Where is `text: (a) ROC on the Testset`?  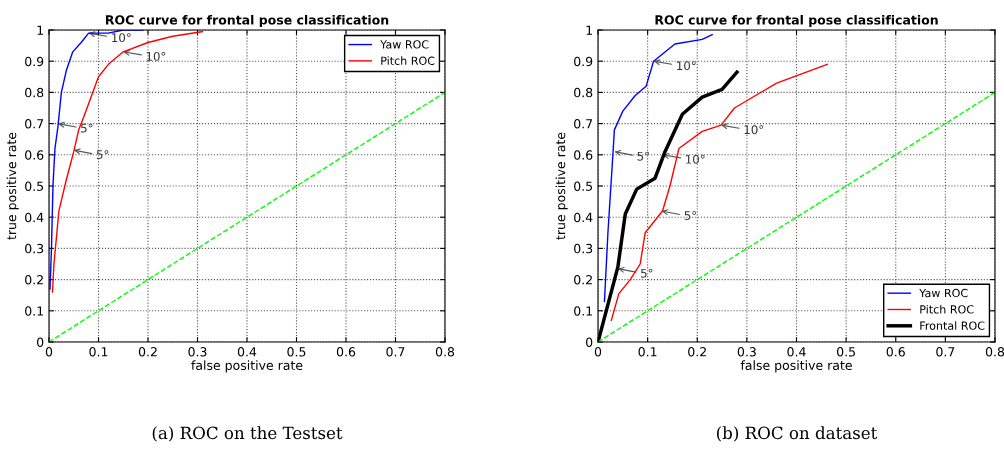 text: (a) ROC on the Testset is located at coordinates (247, 434).